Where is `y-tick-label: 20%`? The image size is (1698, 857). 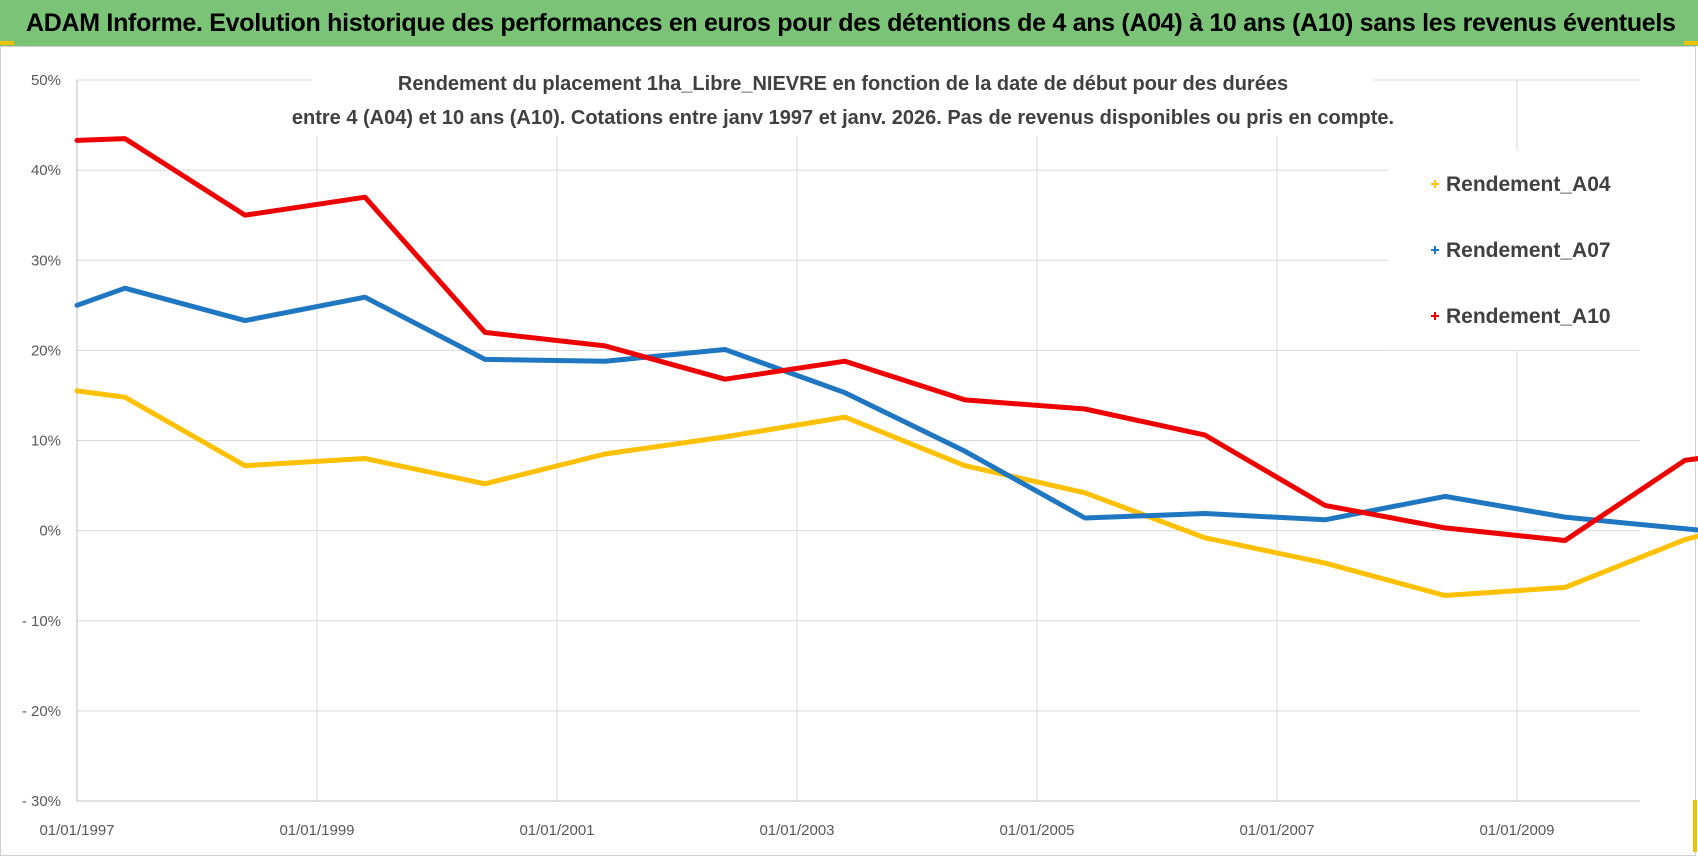
y-tick-label: 20% is located at coordinates (46, 350).